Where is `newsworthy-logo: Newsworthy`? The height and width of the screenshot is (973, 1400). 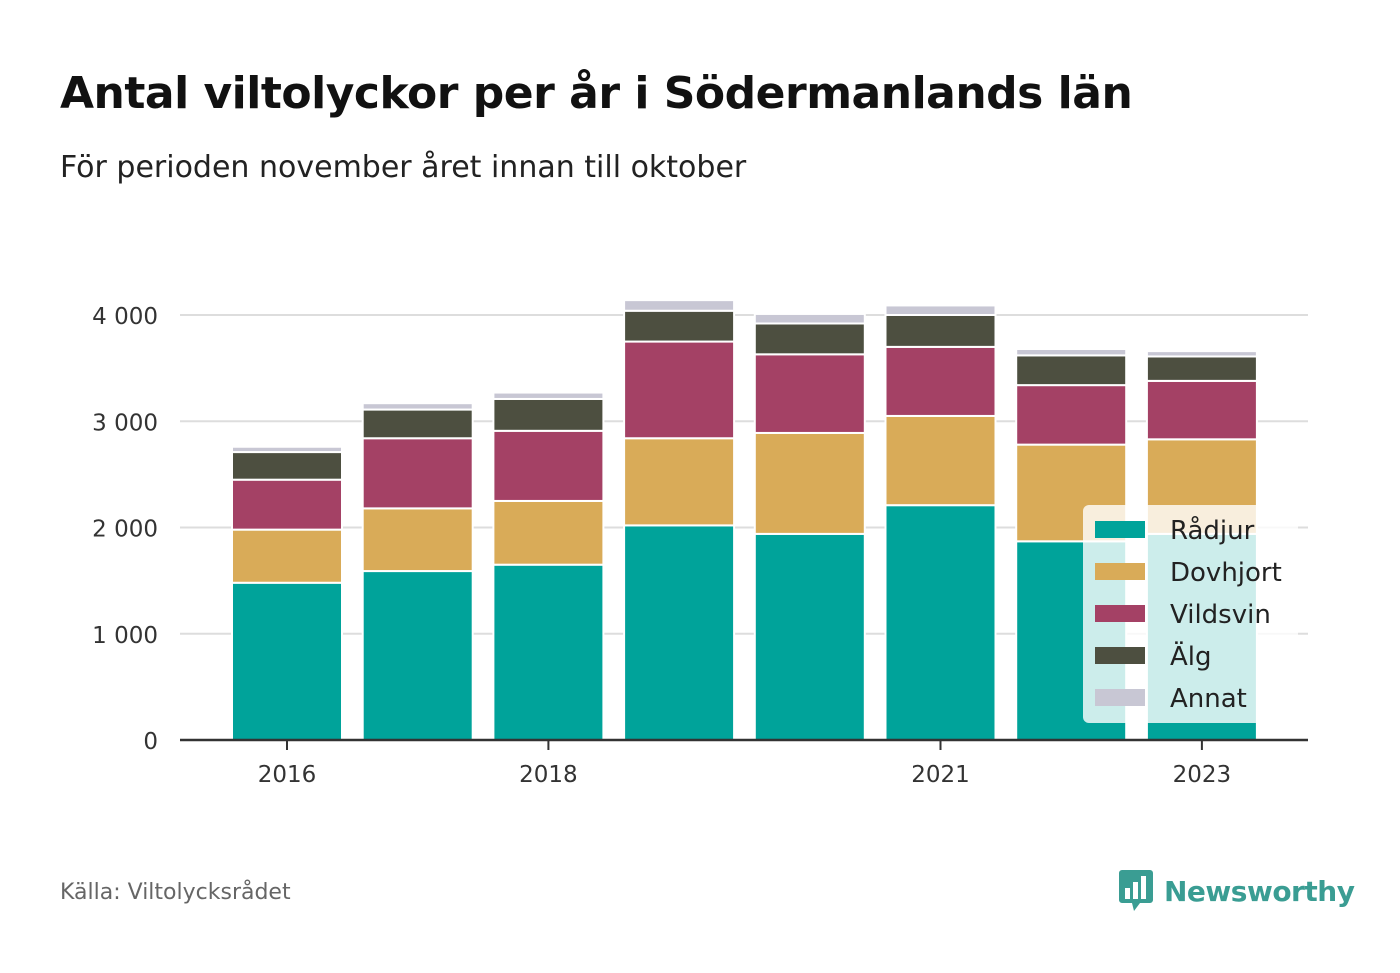 newsworthy-logo: Newsworthy is located at coordinates (1236, 891).